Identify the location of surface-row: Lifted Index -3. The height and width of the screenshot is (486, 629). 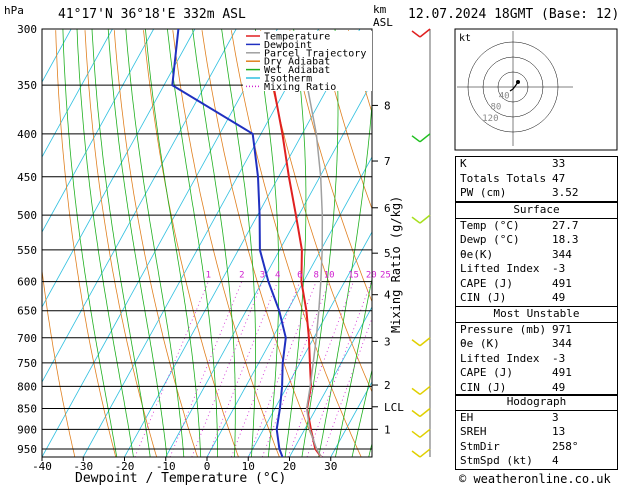
(536, 269).